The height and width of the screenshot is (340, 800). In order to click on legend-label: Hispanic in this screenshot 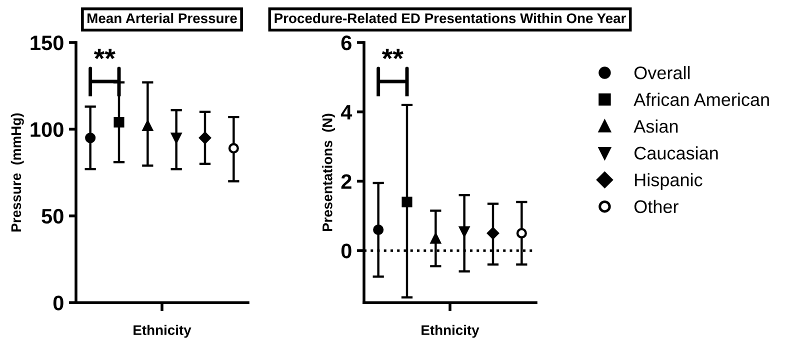, I will do `click(668, 181)`.